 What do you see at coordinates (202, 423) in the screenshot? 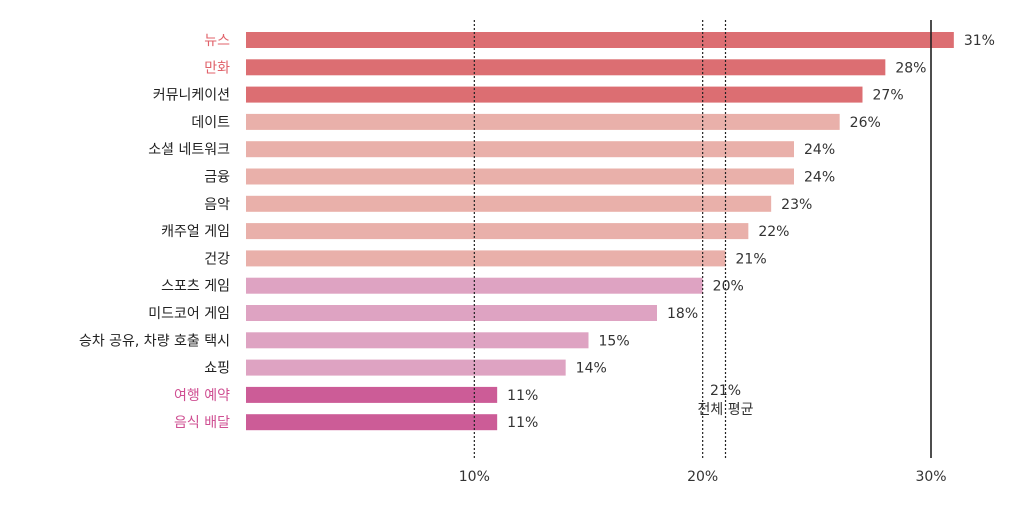
I see `category-label-15: 음식 배달` at bounding box center [202, 423].